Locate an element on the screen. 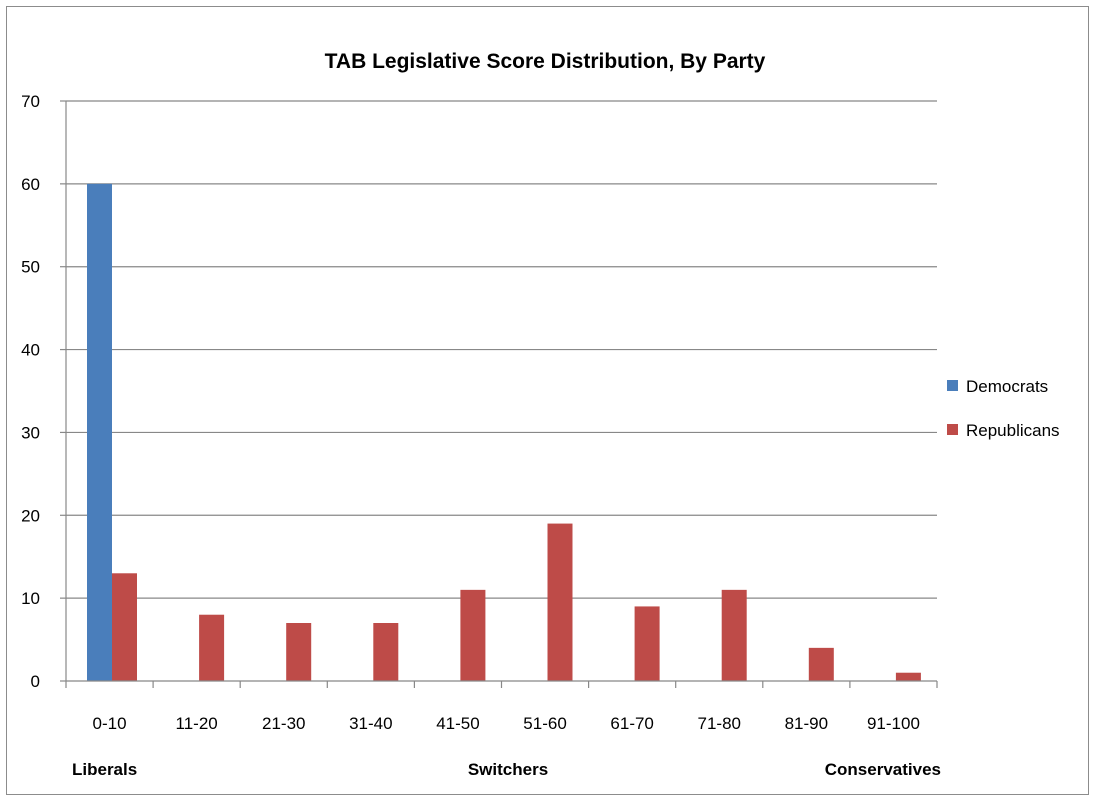 The image size is (1097, 803). x-tick-label: 51-60 is located at coordinates (544, 723).